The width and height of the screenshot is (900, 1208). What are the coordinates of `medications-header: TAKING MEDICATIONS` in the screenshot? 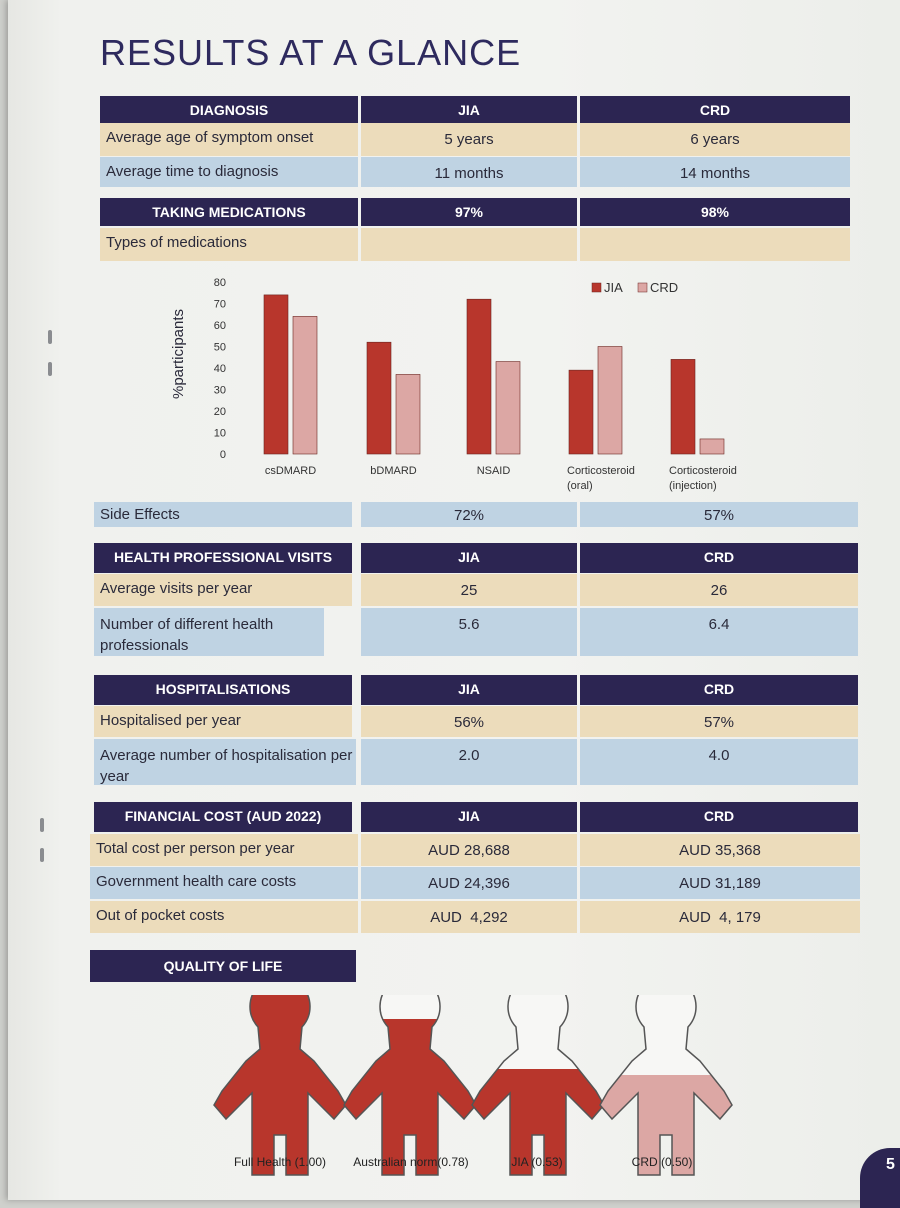 It's located at (229, 212).